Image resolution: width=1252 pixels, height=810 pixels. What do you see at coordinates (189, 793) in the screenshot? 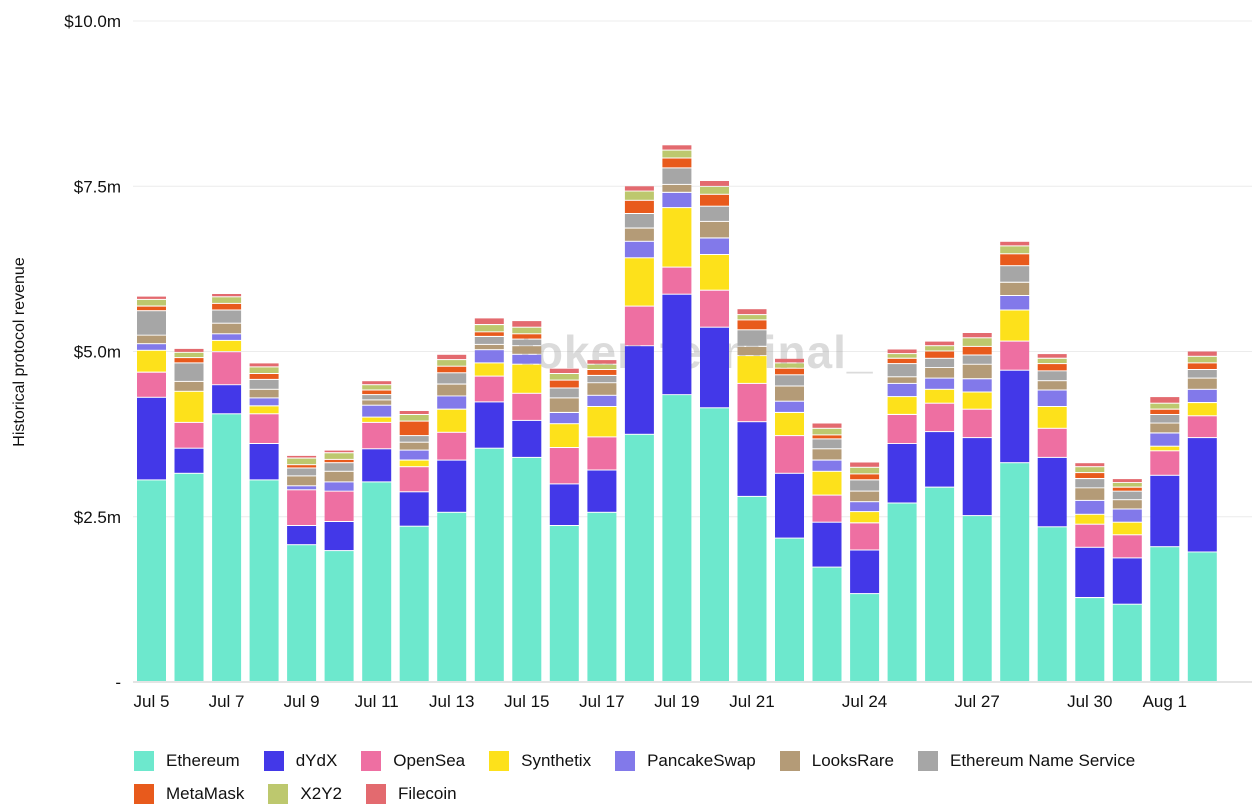
I see `legend-item-metamask: MetaMask` at bounding box center [189, 793].